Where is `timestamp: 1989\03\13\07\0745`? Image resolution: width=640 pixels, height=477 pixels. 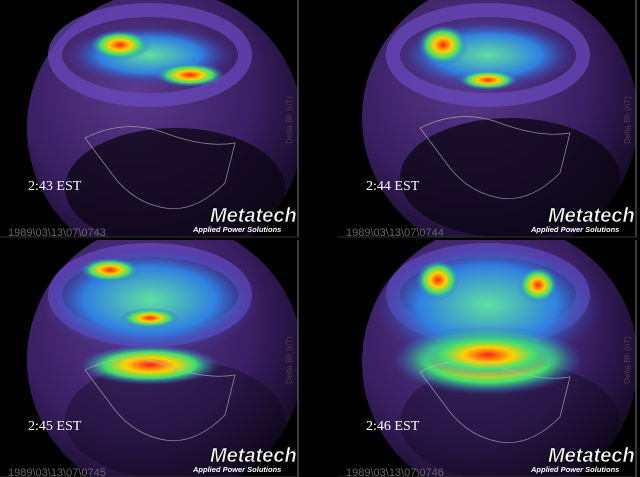
timestamp: 1989\03\13\07\0745 is located at coordinates (57, 472).